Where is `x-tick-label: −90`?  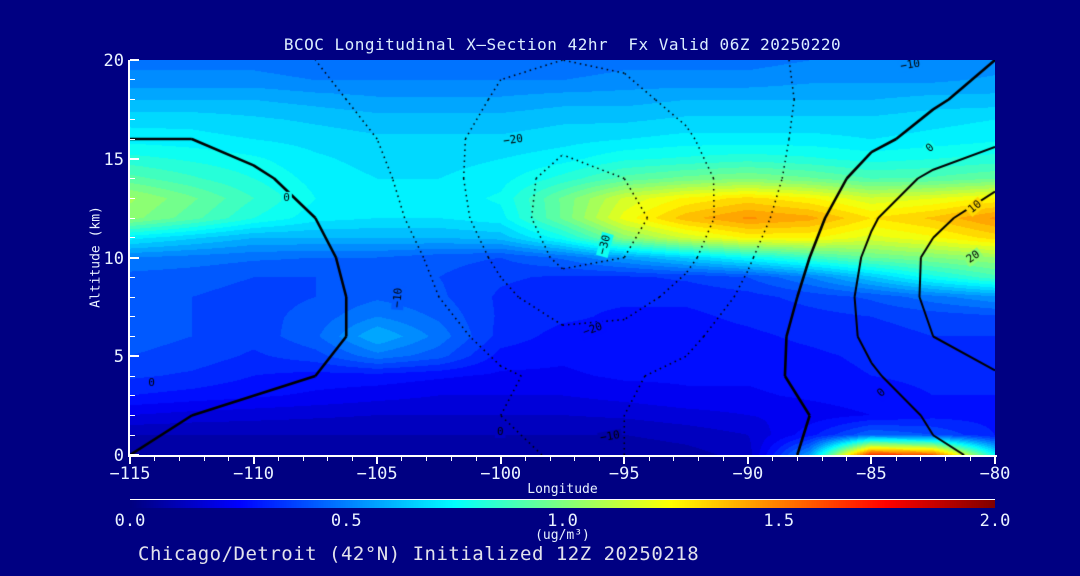 x-tick-label: −90 is located at coordinates (748, 474).